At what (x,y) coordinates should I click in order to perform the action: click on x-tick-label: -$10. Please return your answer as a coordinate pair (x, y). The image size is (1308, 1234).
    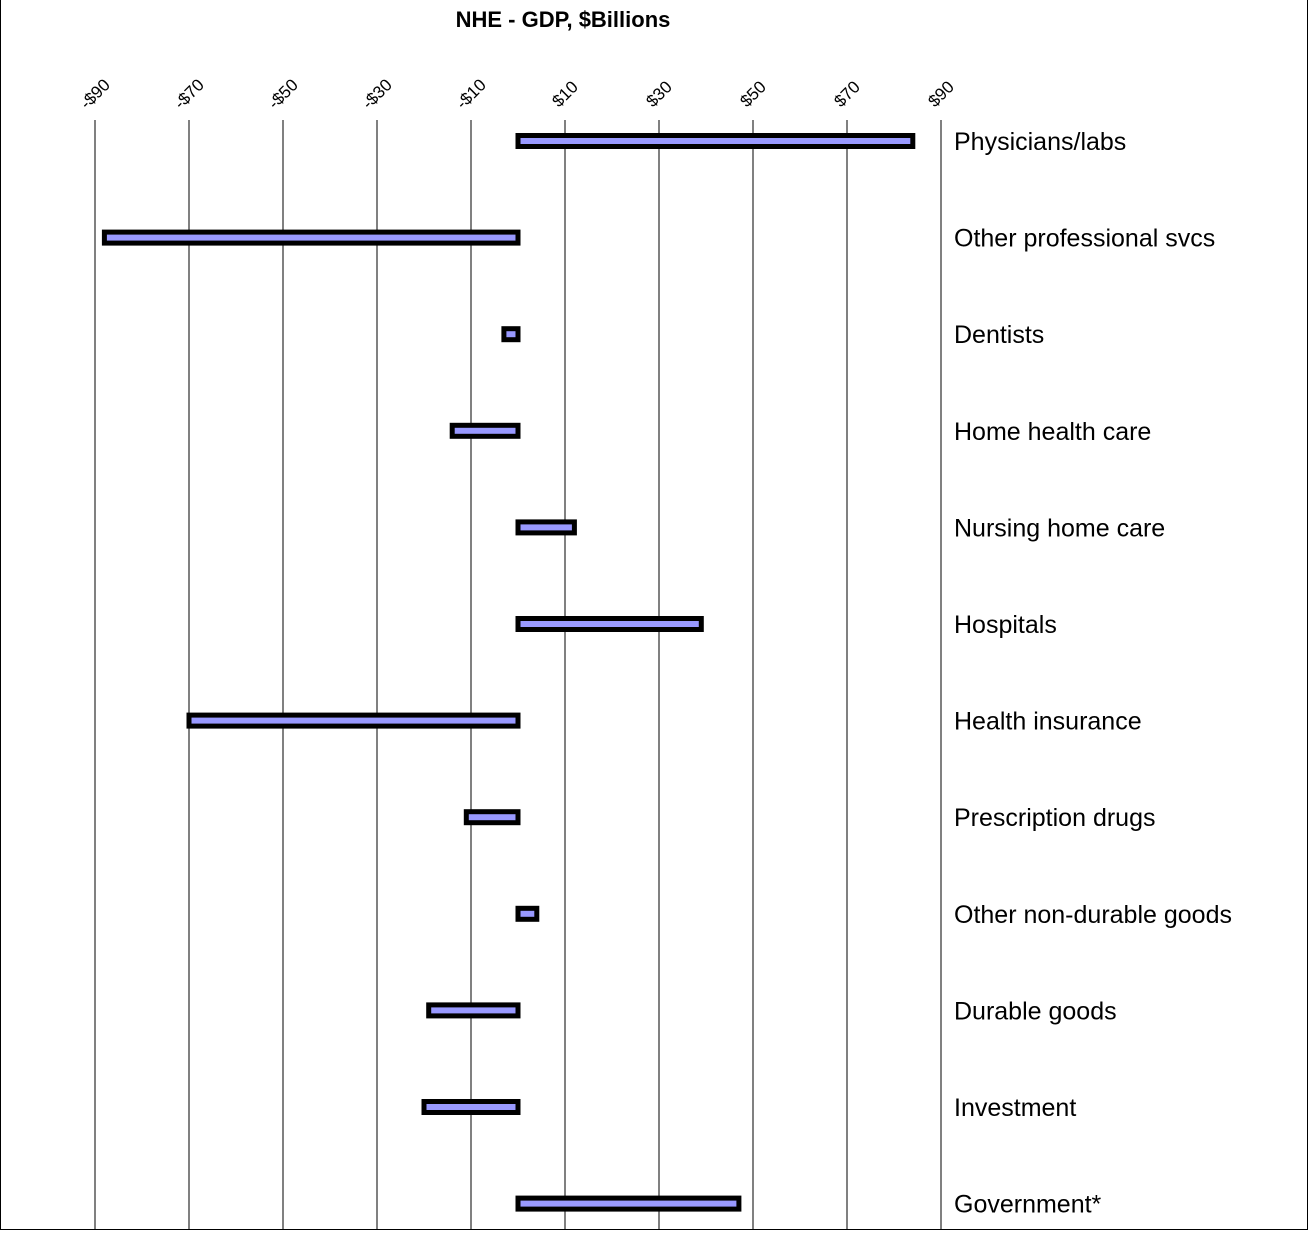
    Looking at the image, I should click on (470, 93).